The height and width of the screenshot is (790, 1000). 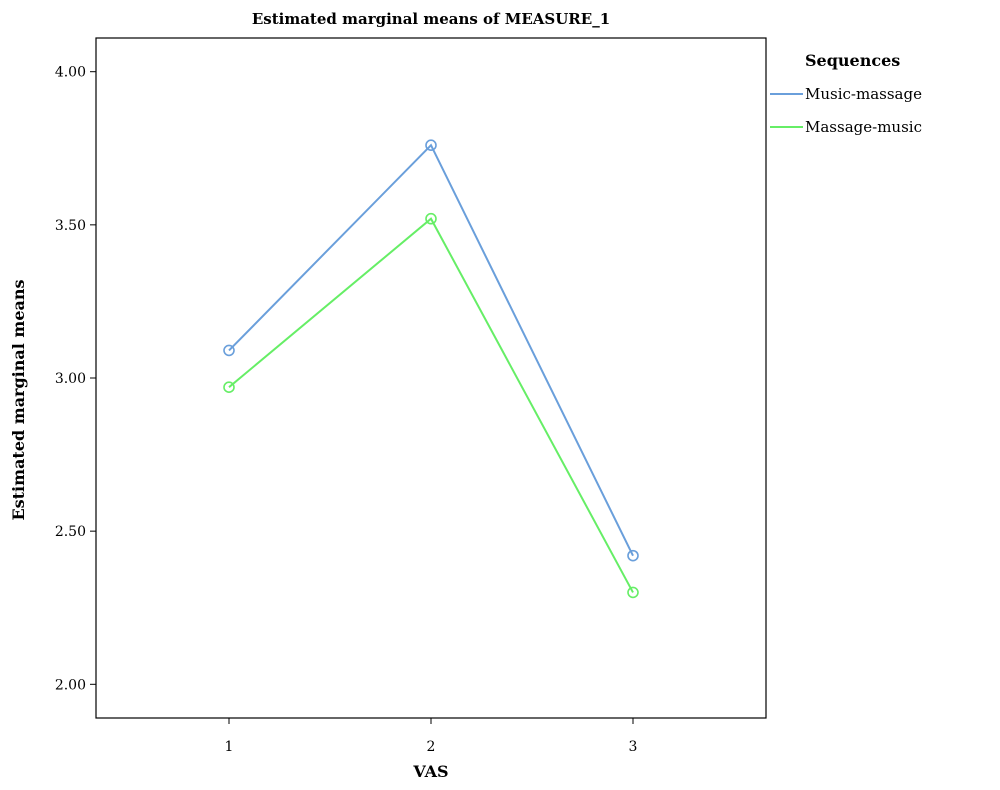 What do you see at coordinates (70, 379) in the screenshot?
I see `y-tick-label: 3.00` at bounding box center [70, 379].